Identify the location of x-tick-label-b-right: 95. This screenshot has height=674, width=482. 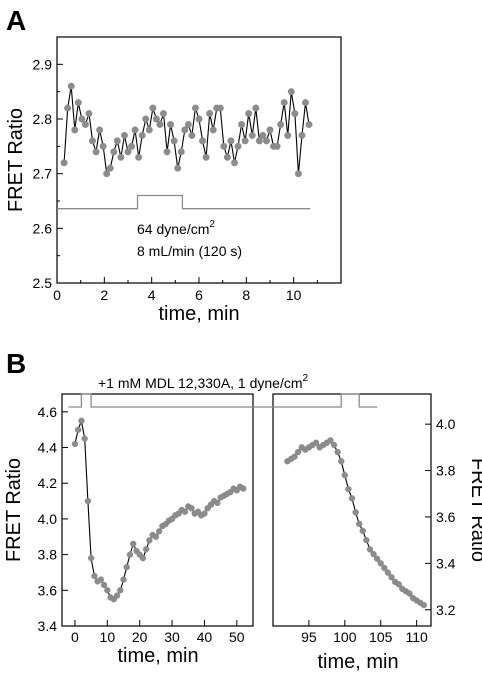
(309, 637).